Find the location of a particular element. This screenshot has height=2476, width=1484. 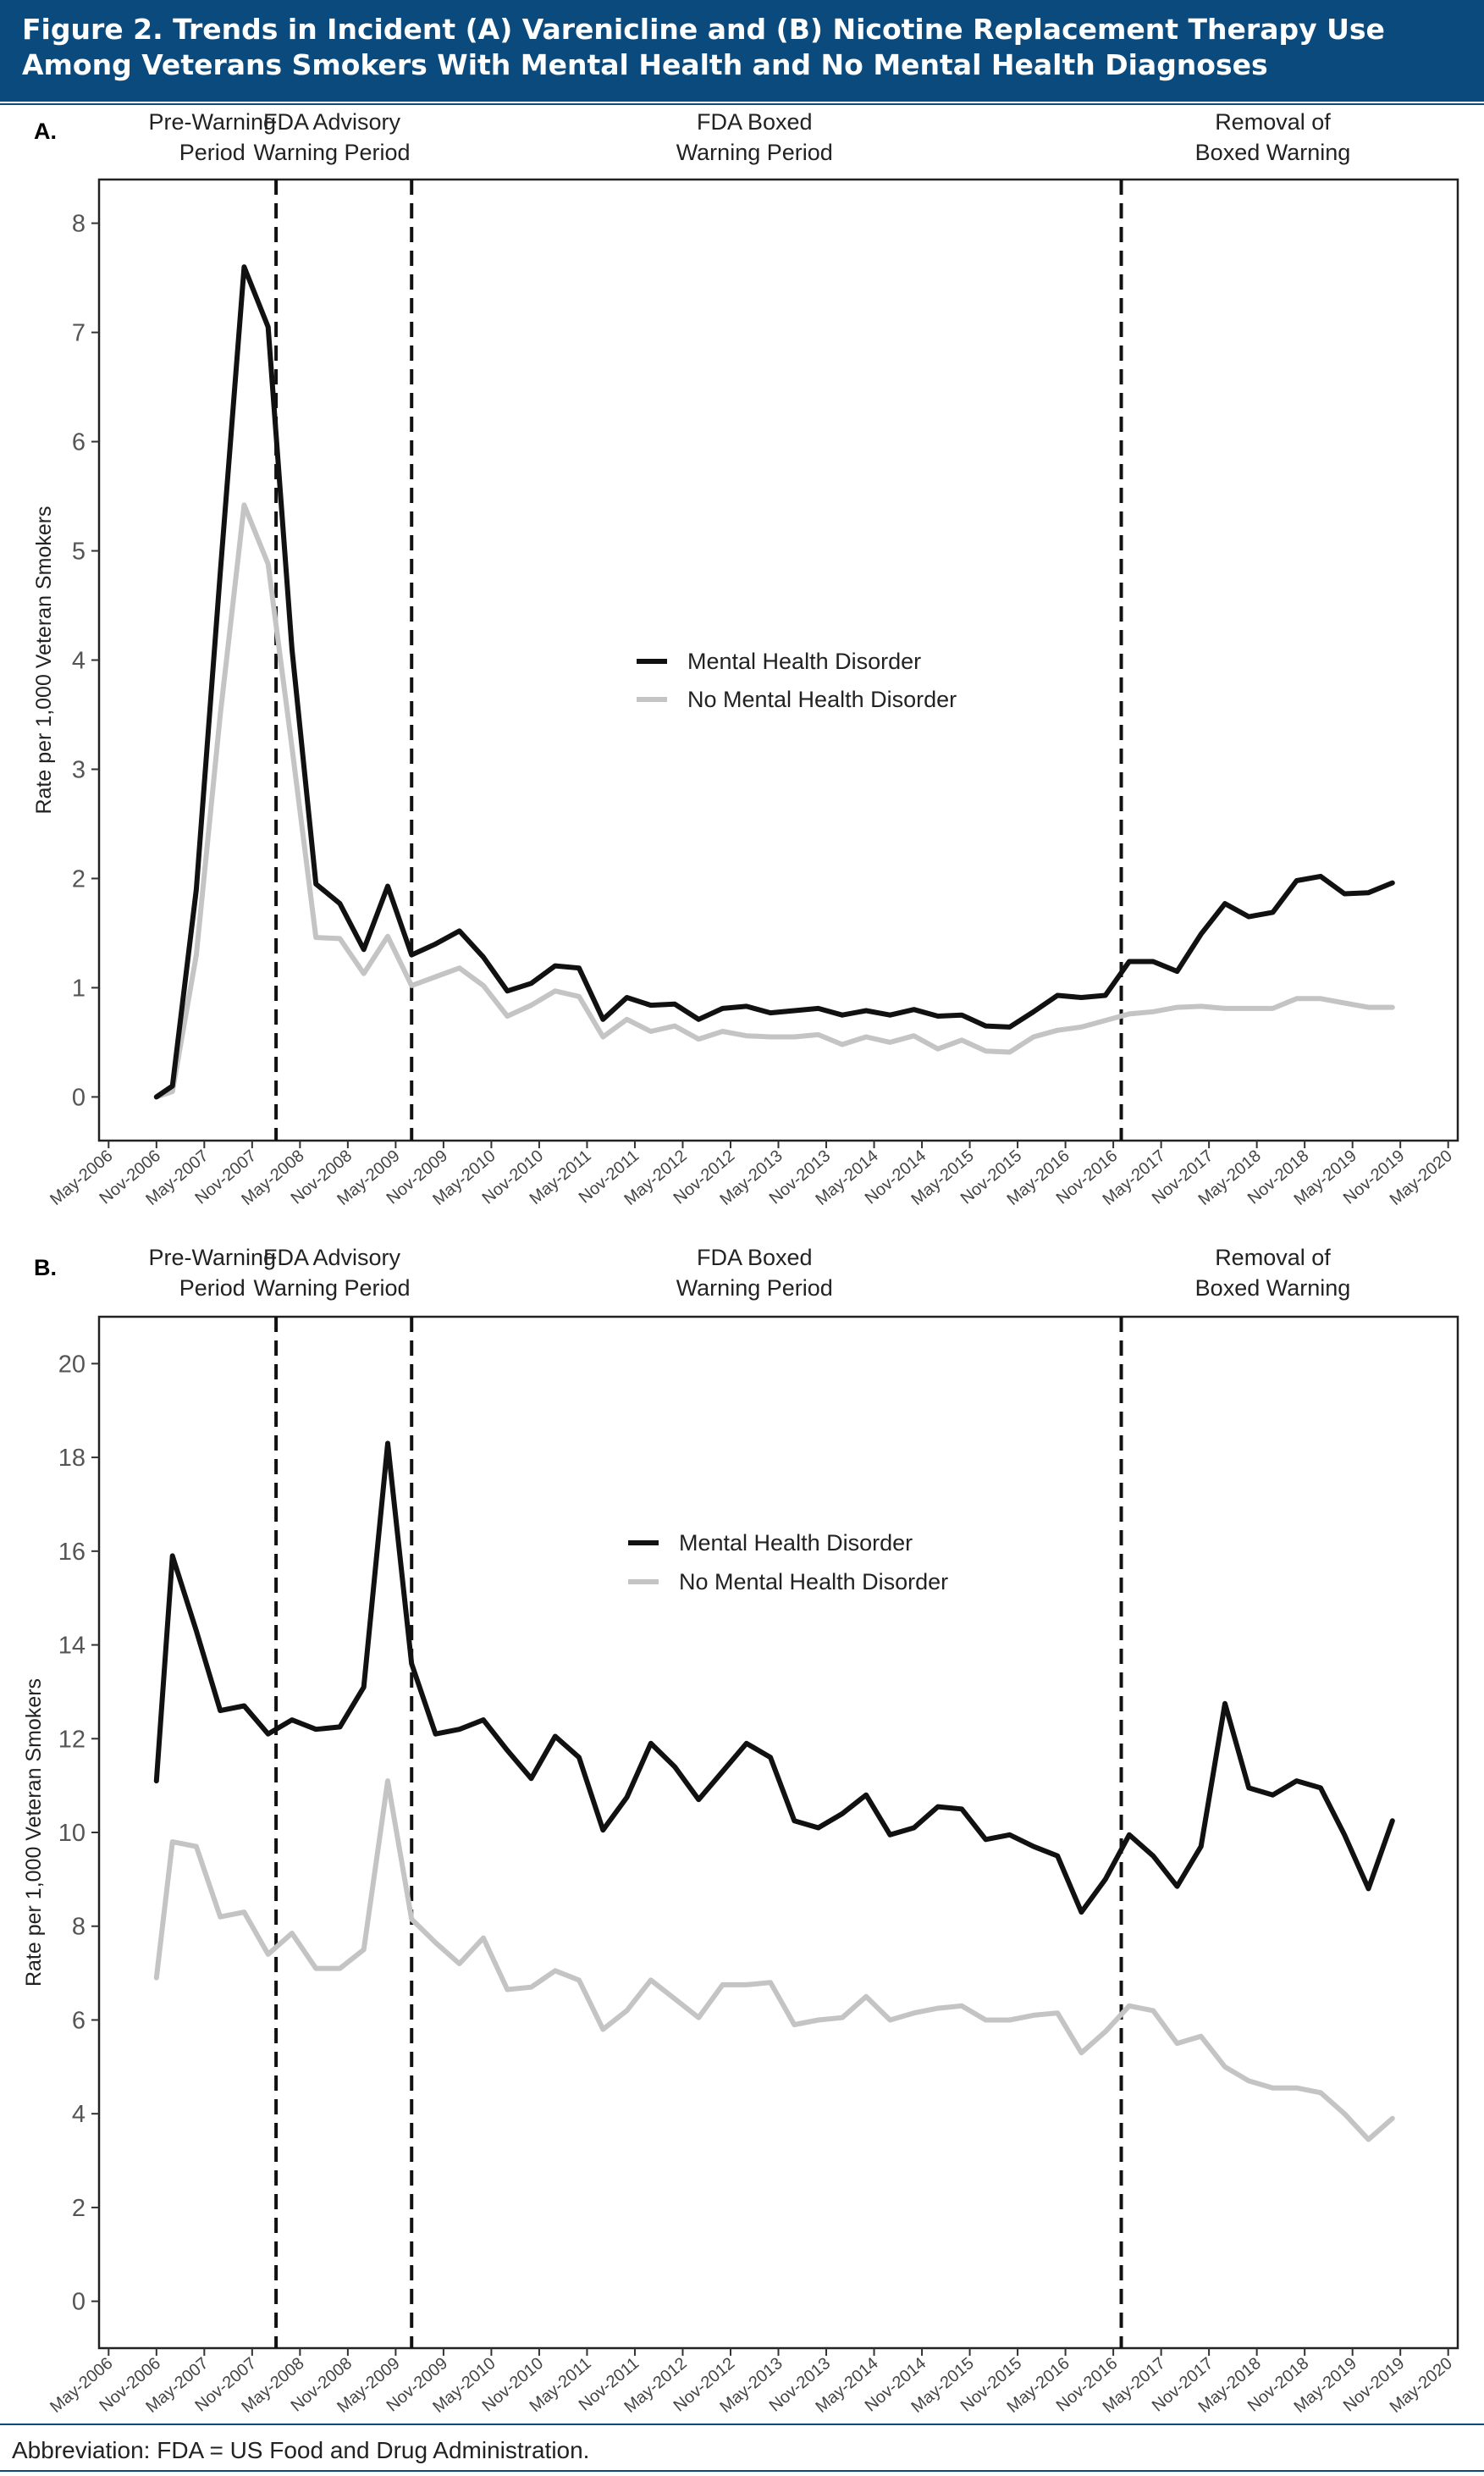

y-tick-label: 3 is located at coordinates (79, 769).